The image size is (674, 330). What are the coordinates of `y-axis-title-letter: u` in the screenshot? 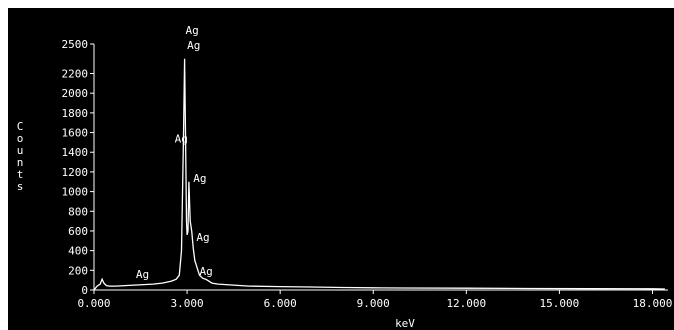 It's located at (20, 150).